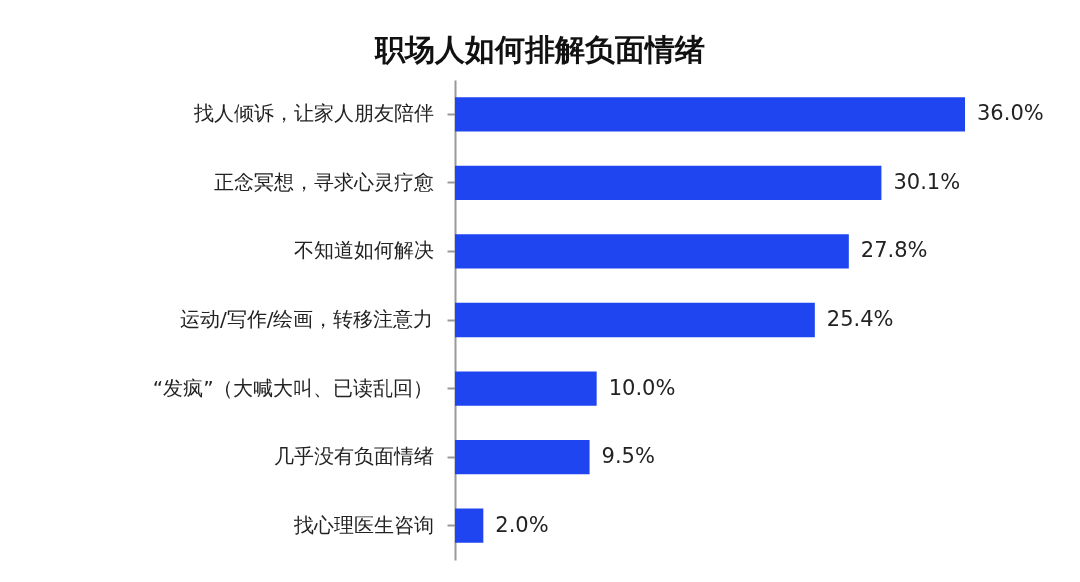 The height and width of the screenshot is (582, 1080). I want to click on data-label: 10.0%, so click(642, 387).